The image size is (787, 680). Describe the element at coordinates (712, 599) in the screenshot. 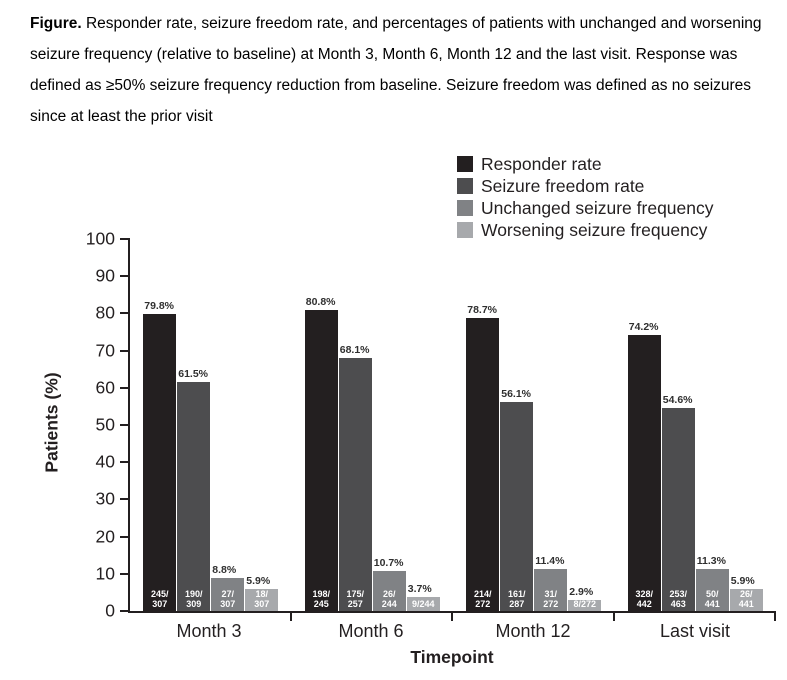

I see `bar-fraction-label: 50/ 441` at that location.